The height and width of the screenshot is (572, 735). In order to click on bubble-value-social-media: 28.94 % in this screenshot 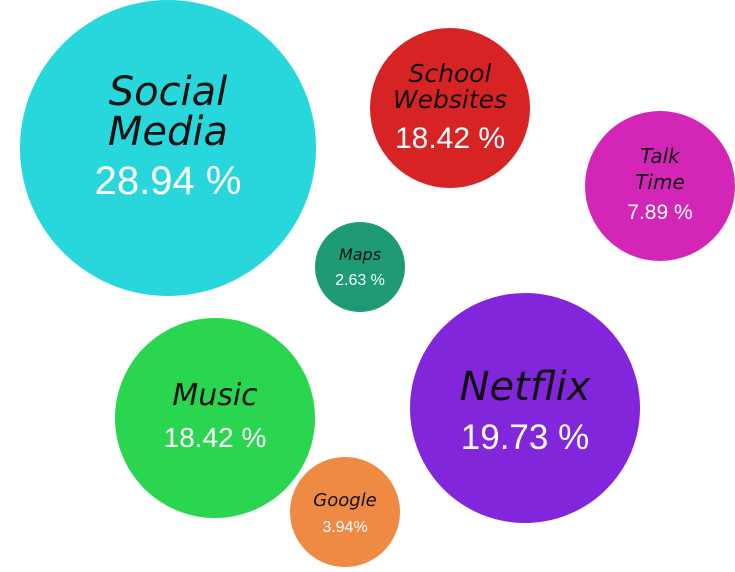, I will do `click(168, 181)`.